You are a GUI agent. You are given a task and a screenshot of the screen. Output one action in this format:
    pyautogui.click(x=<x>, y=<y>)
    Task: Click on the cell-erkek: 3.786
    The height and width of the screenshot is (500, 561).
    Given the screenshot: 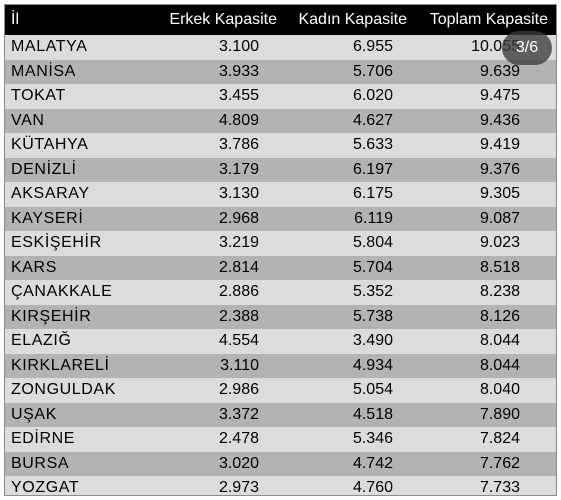 What is the action you would take?
    pyautogui.click(x=238, y=145)
    